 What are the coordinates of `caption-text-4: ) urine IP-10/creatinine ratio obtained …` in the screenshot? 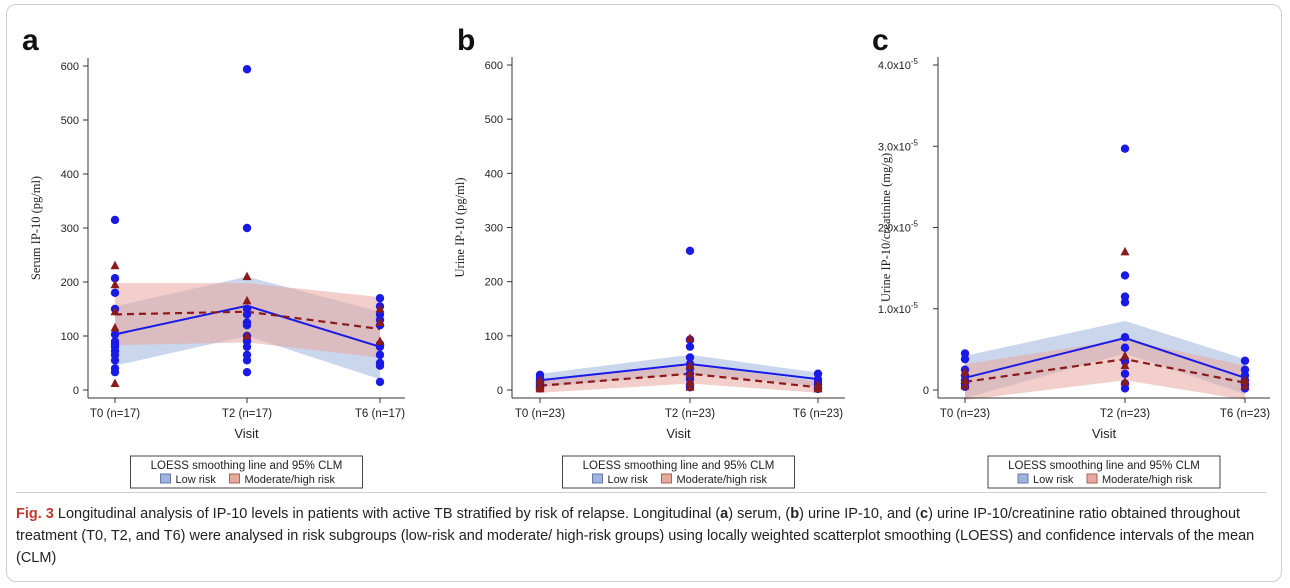 It's located at (635, 536).